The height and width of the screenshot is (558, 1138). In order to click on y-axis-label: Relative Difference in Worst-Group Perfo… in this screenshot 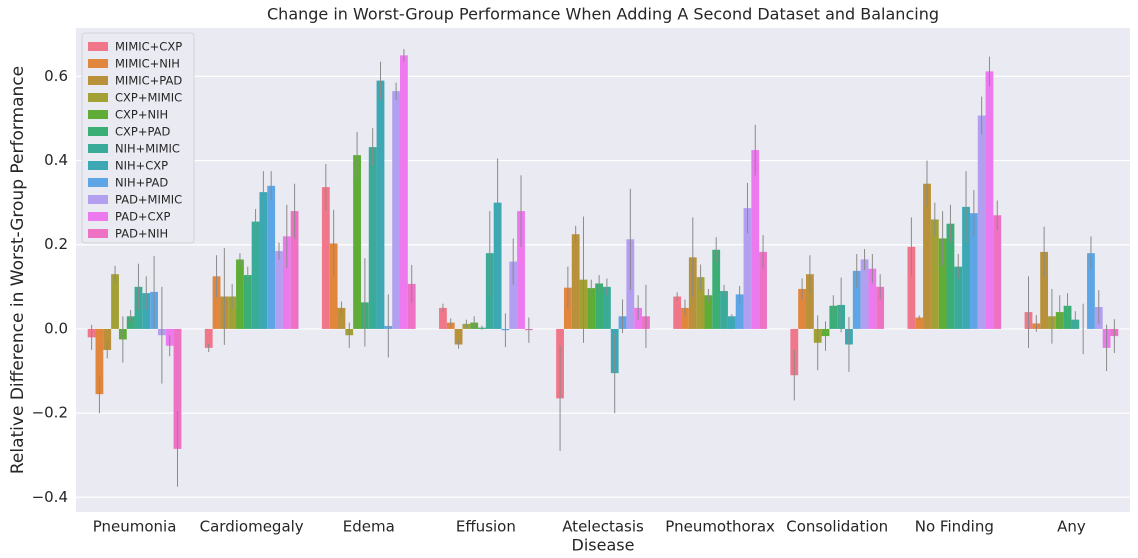, I will do `click(18, 270)`.